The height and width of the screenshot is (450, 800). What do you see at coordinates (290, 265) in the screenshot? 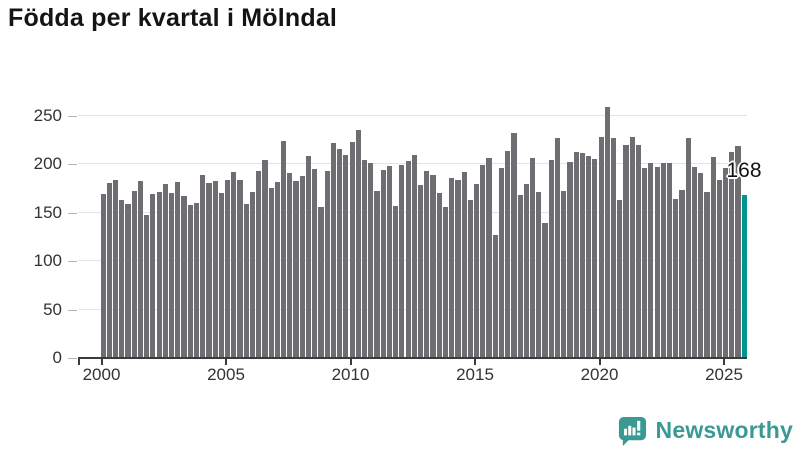
I see `bar-2007-Q3` at bounding box center [290, 265].